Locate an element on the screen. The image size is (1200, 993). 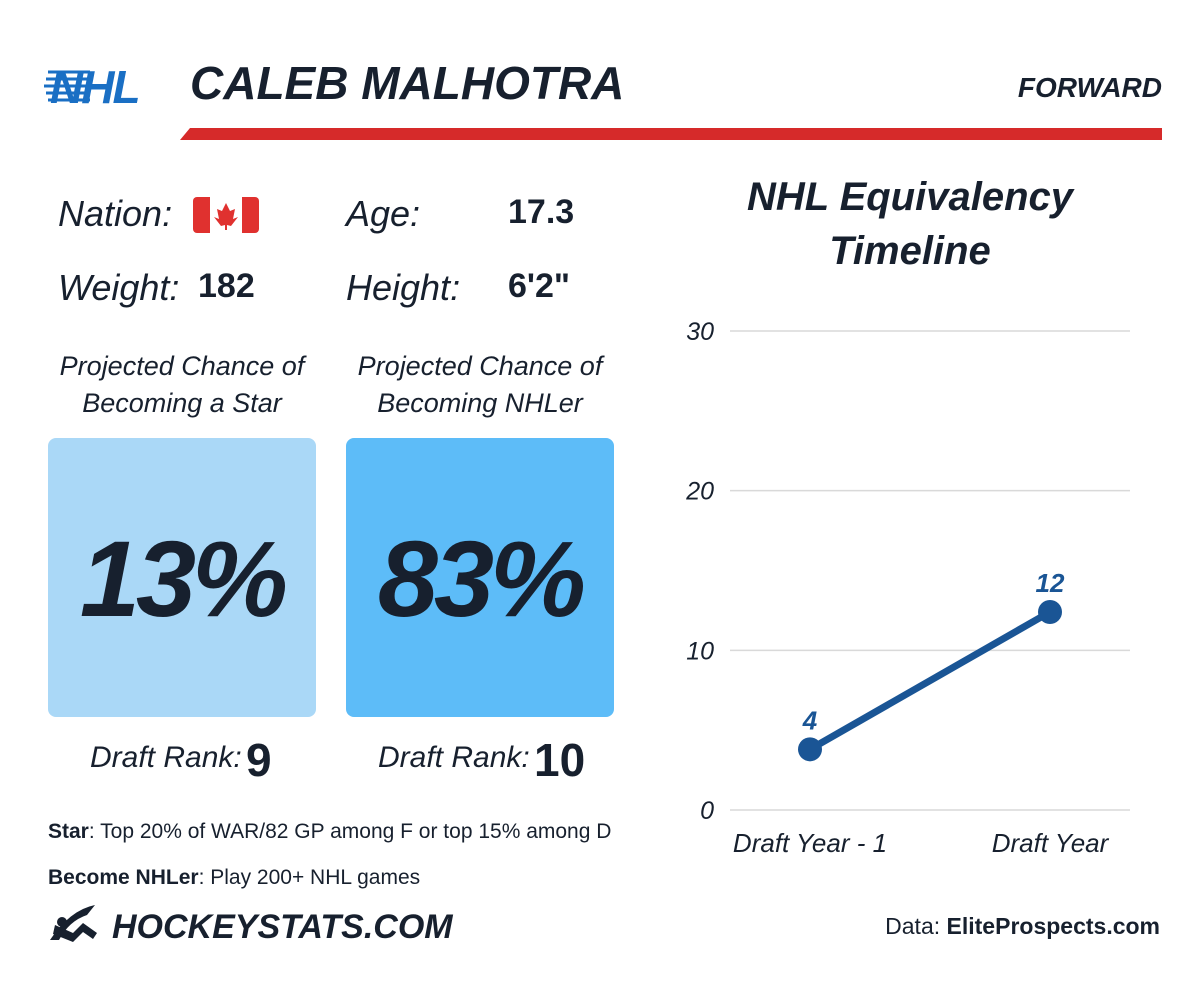
age-value: 17.3 is located at coordinates (541, 212).